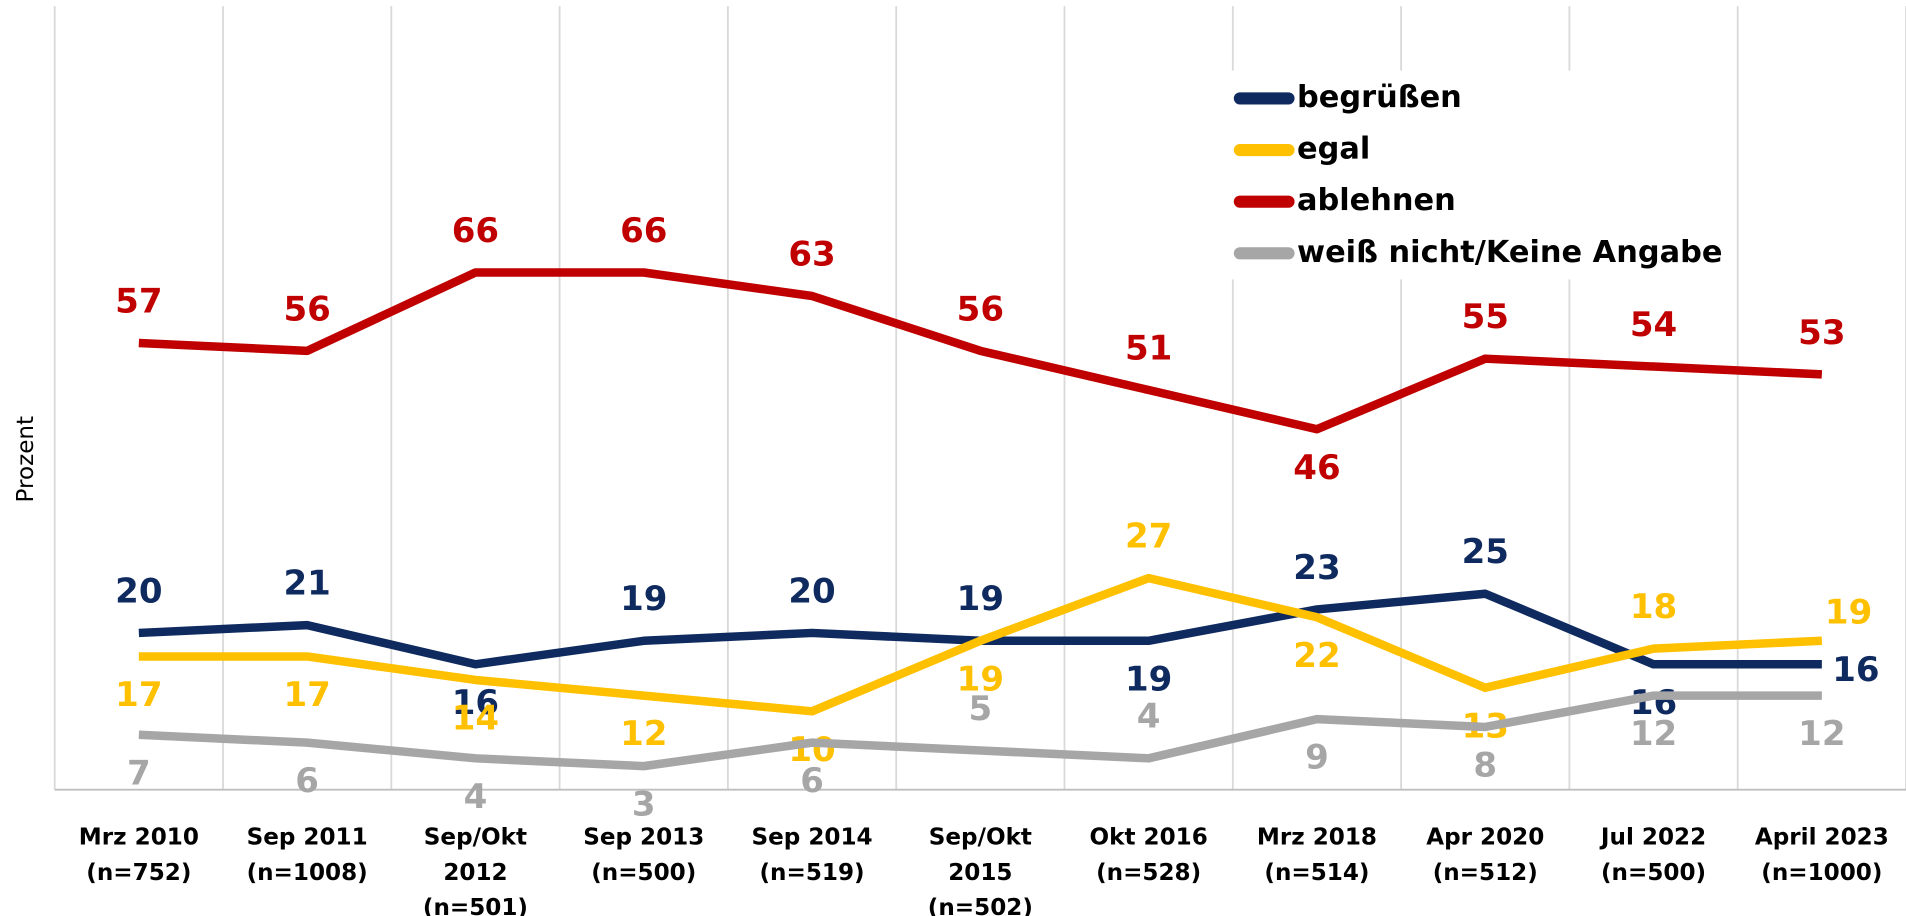  I want to click on data-label: 55, so click(1485, 317).